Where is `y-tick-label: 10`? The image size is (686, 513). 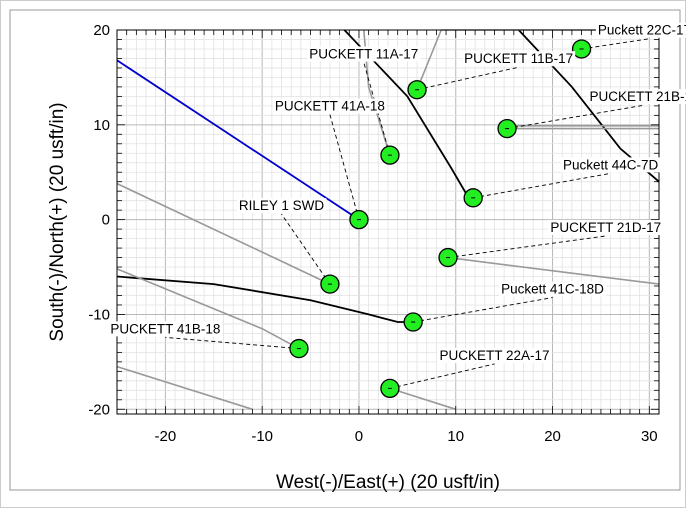 y-tick-label: 10 is located at coordinates (101, 125).